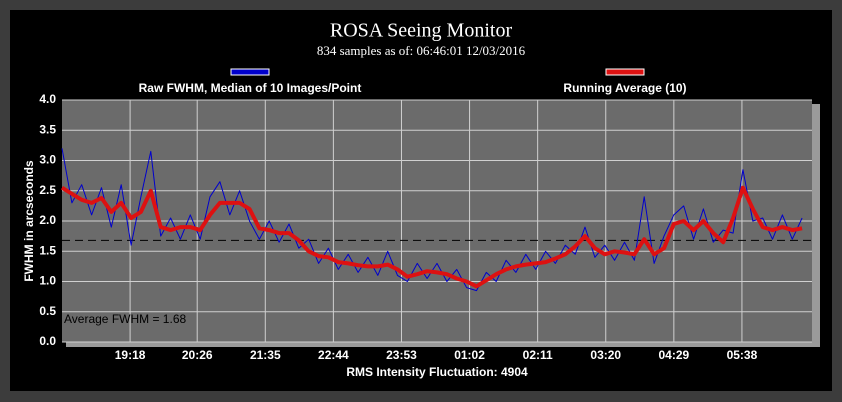 The height and width of the screenshot is (402, 842). Describe the element at coordinates (47, 281) in the screenshot. I see `y-tick-label: 1.0` at that location.